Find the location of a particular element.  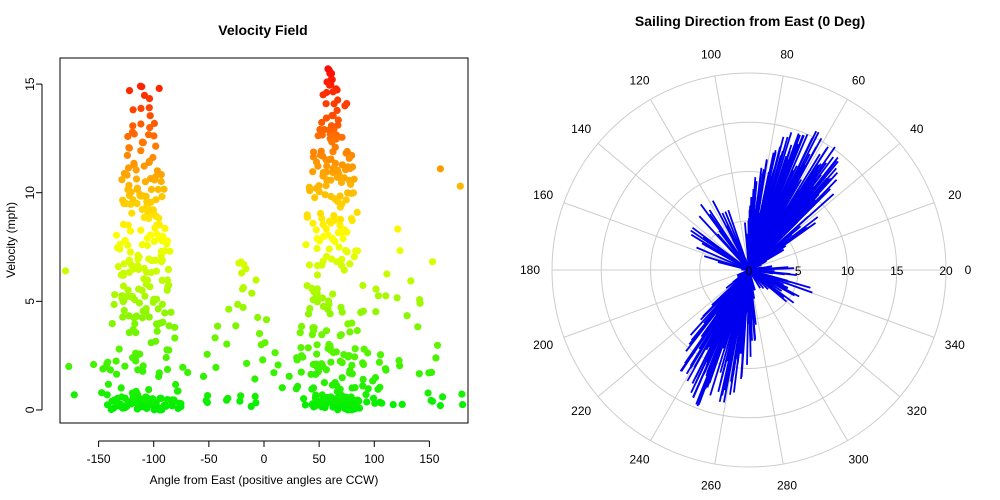

polar-radial-label: 15 is located at coordinates (897, 271).